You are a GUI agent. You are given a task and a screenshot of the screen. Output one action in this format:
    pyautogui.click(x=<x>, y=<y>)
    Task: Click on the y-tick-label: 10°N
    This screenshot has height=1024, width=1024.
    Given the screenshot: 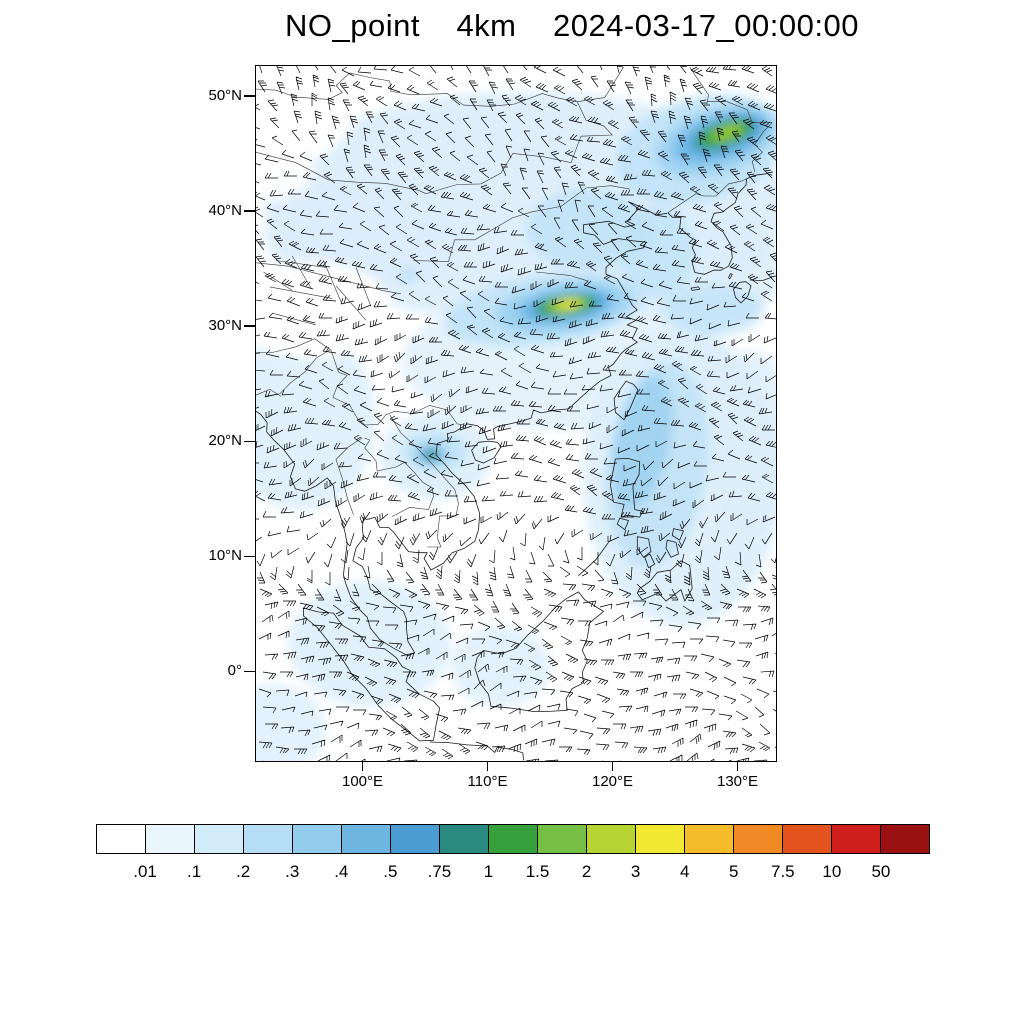 What is the action you would take?
    pyautogui.click(x=225, y=556)
    